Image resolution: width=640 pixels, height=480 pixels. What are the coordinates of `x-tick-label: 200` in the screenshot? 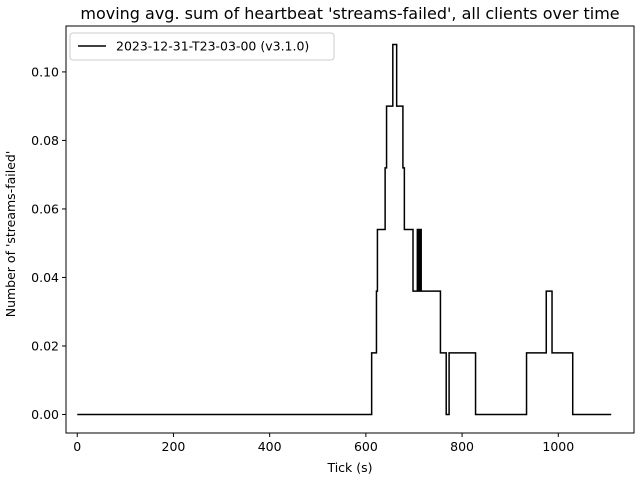 It's located at (174, 446).